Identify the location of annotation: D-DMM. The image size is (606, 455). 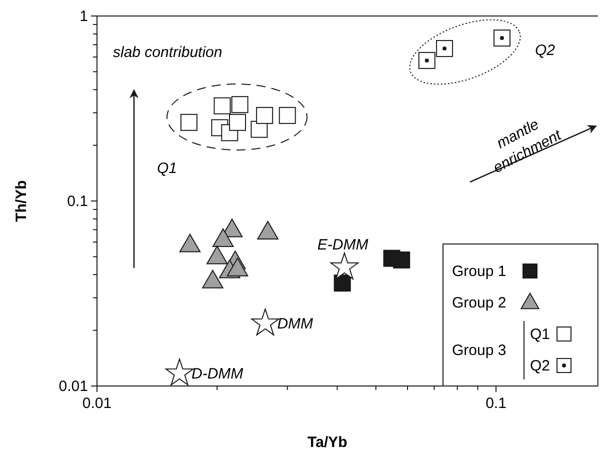
(218, 373).